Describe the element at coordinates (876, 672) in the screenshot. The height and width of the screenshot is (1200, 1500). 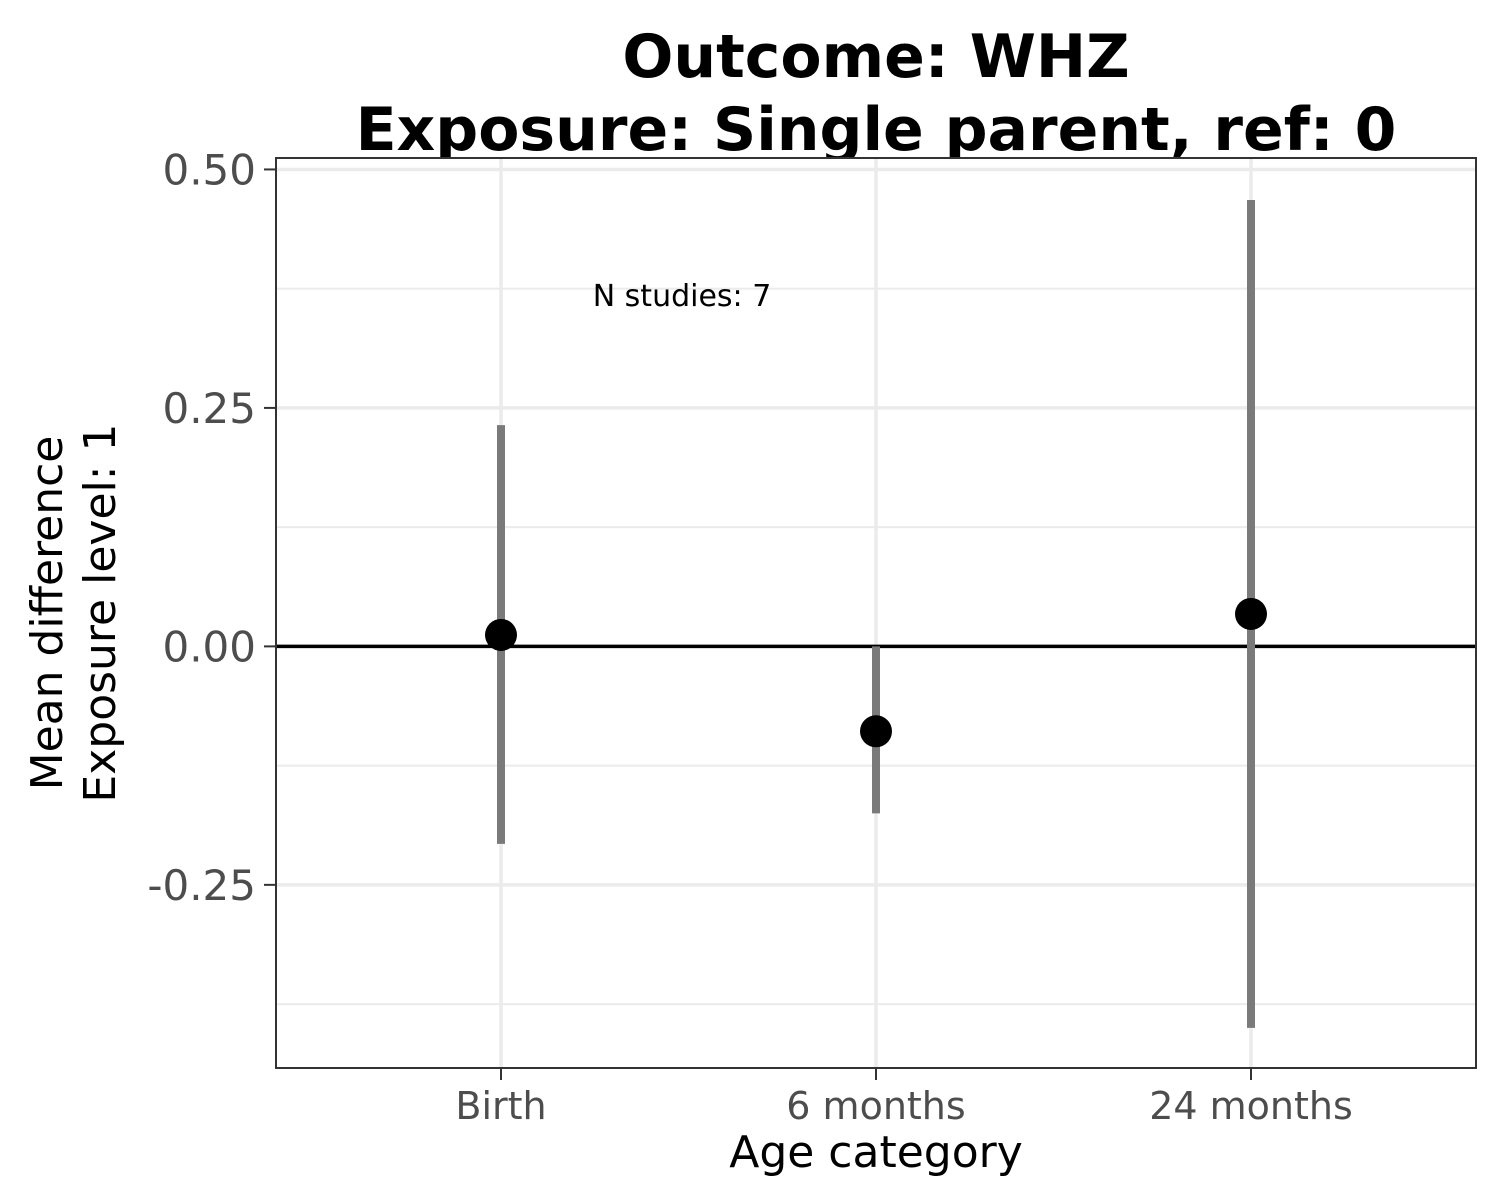
I see `point-estimates` at that location.